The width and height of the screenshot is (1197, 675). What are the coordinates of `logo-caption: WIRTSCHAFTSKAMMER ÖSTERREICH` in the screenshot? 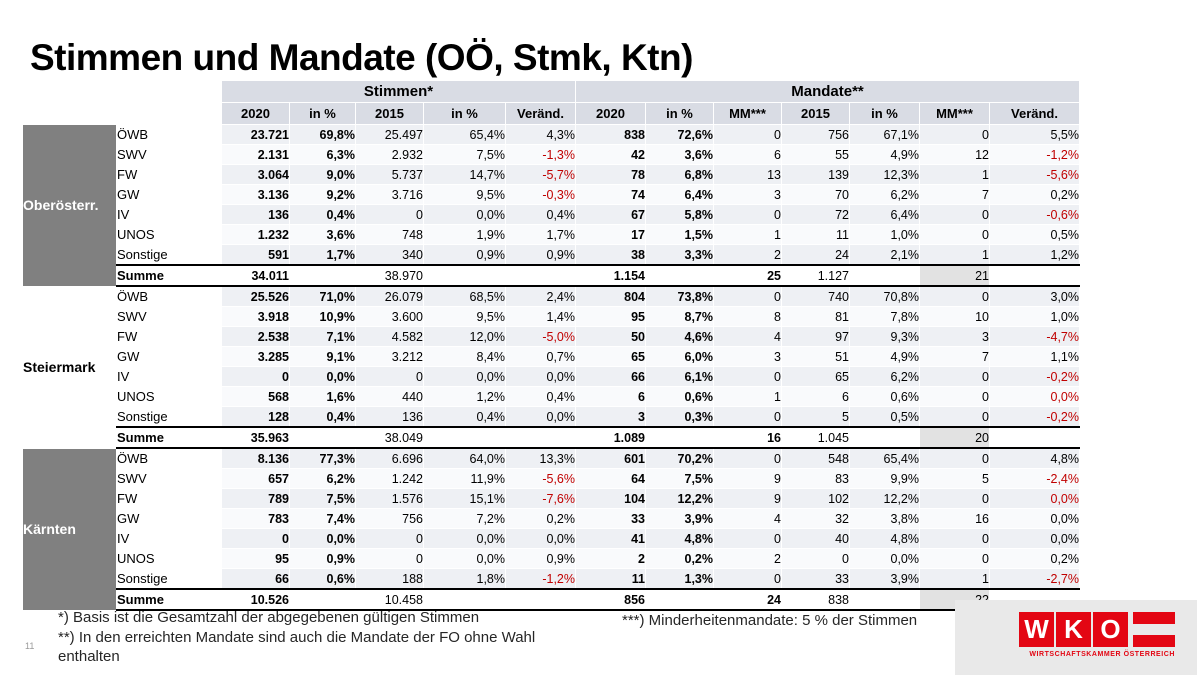 It's located at (1102, 654).